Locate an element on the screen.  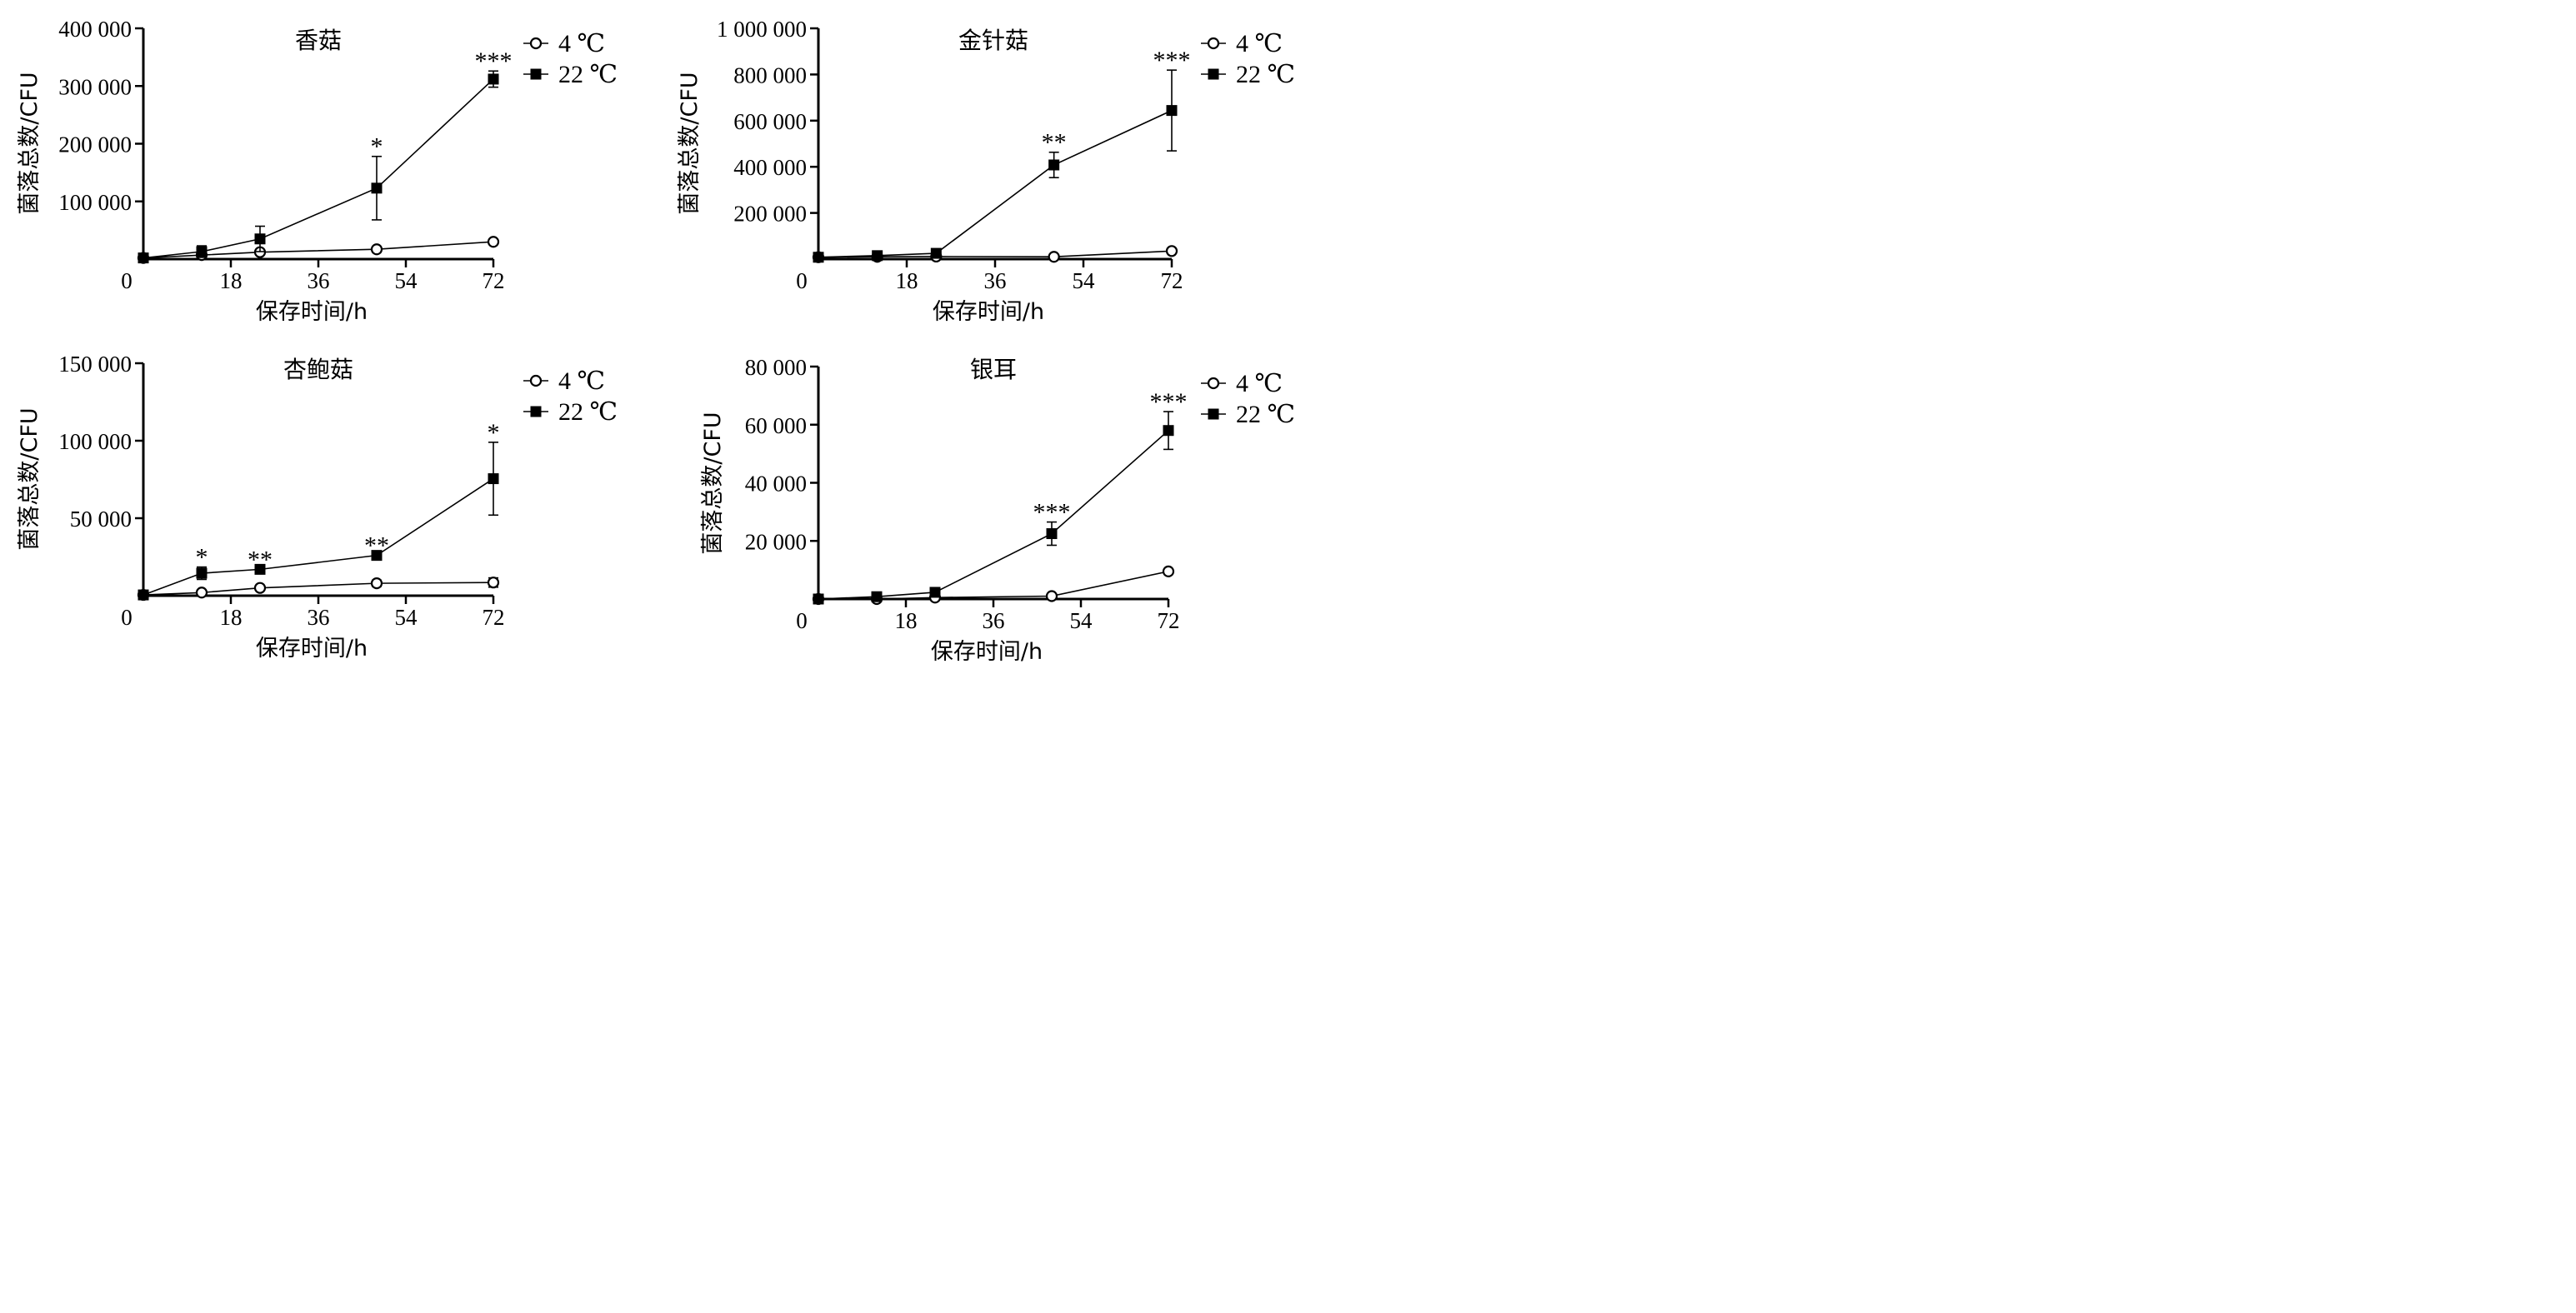
y-tick-label: 60 000 is located at coordinates (776, 425).